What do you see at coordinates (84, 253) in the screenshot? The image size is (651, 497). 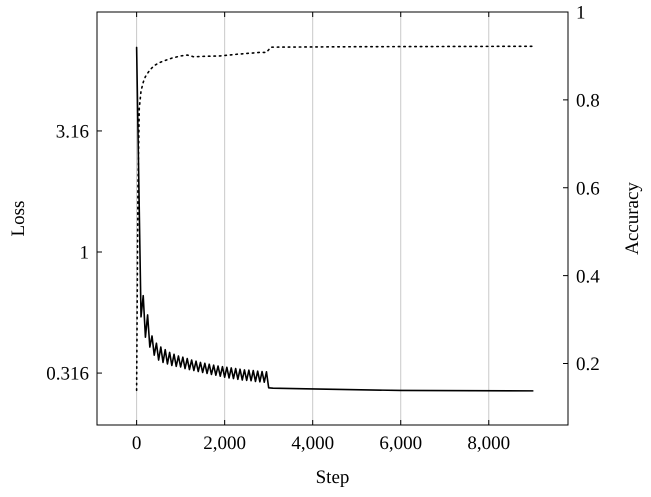 I see `y-tick-label: 1` at bounding box center [84, 253].